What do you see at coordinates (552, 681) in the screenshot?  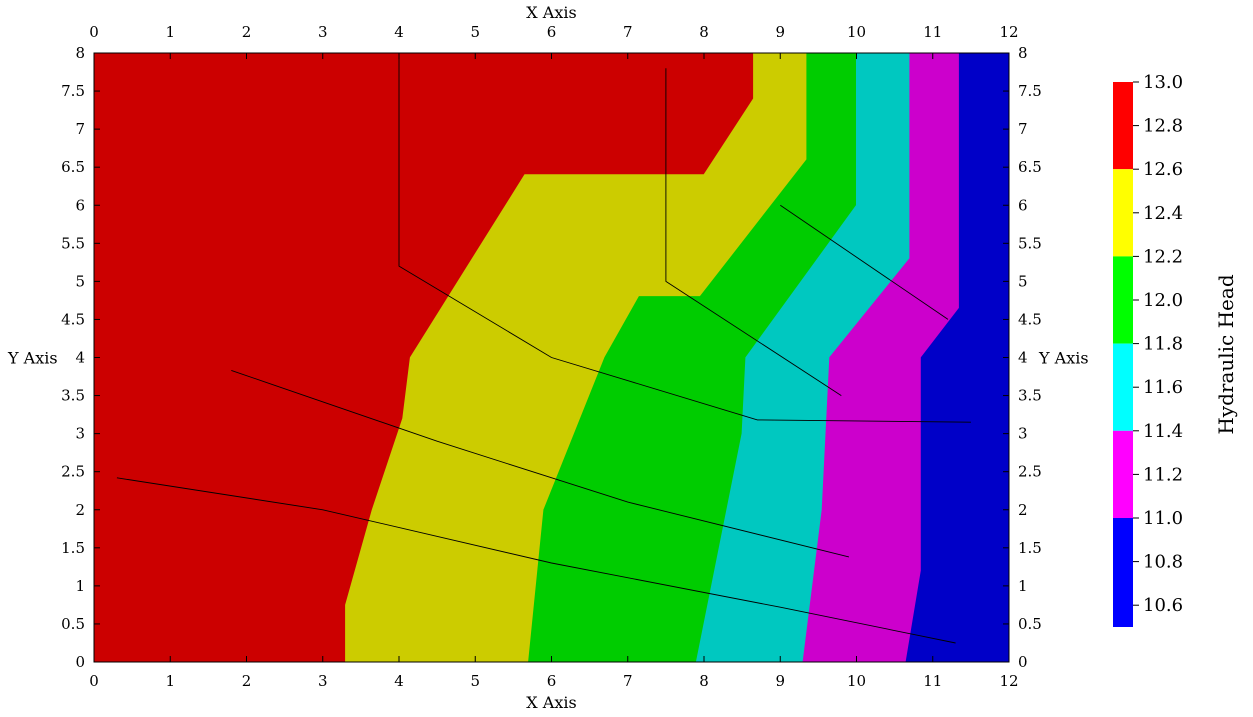 I see `x-tick-label-bottom: 6` at bounding box center [552, 681].